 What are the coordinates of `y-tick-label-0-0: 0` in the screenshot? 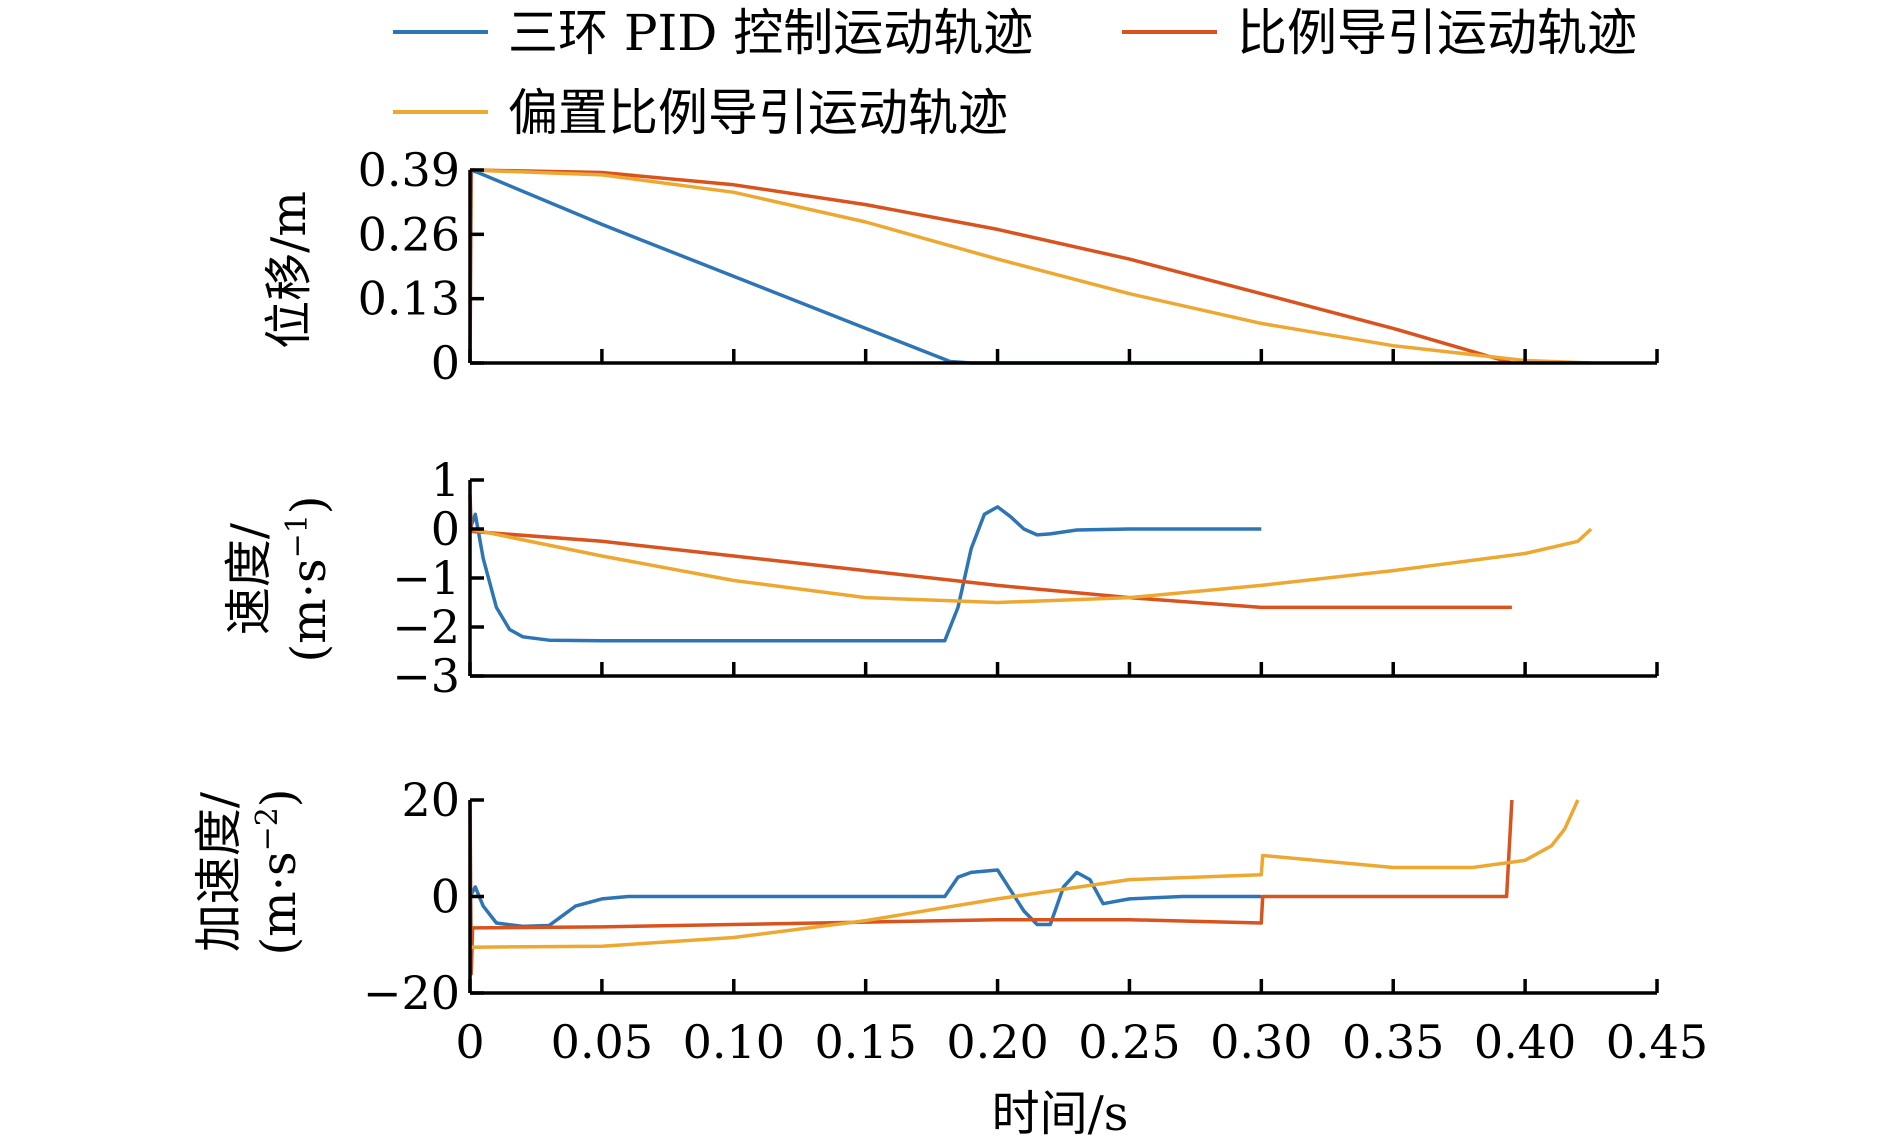 It's located at (445, 363).